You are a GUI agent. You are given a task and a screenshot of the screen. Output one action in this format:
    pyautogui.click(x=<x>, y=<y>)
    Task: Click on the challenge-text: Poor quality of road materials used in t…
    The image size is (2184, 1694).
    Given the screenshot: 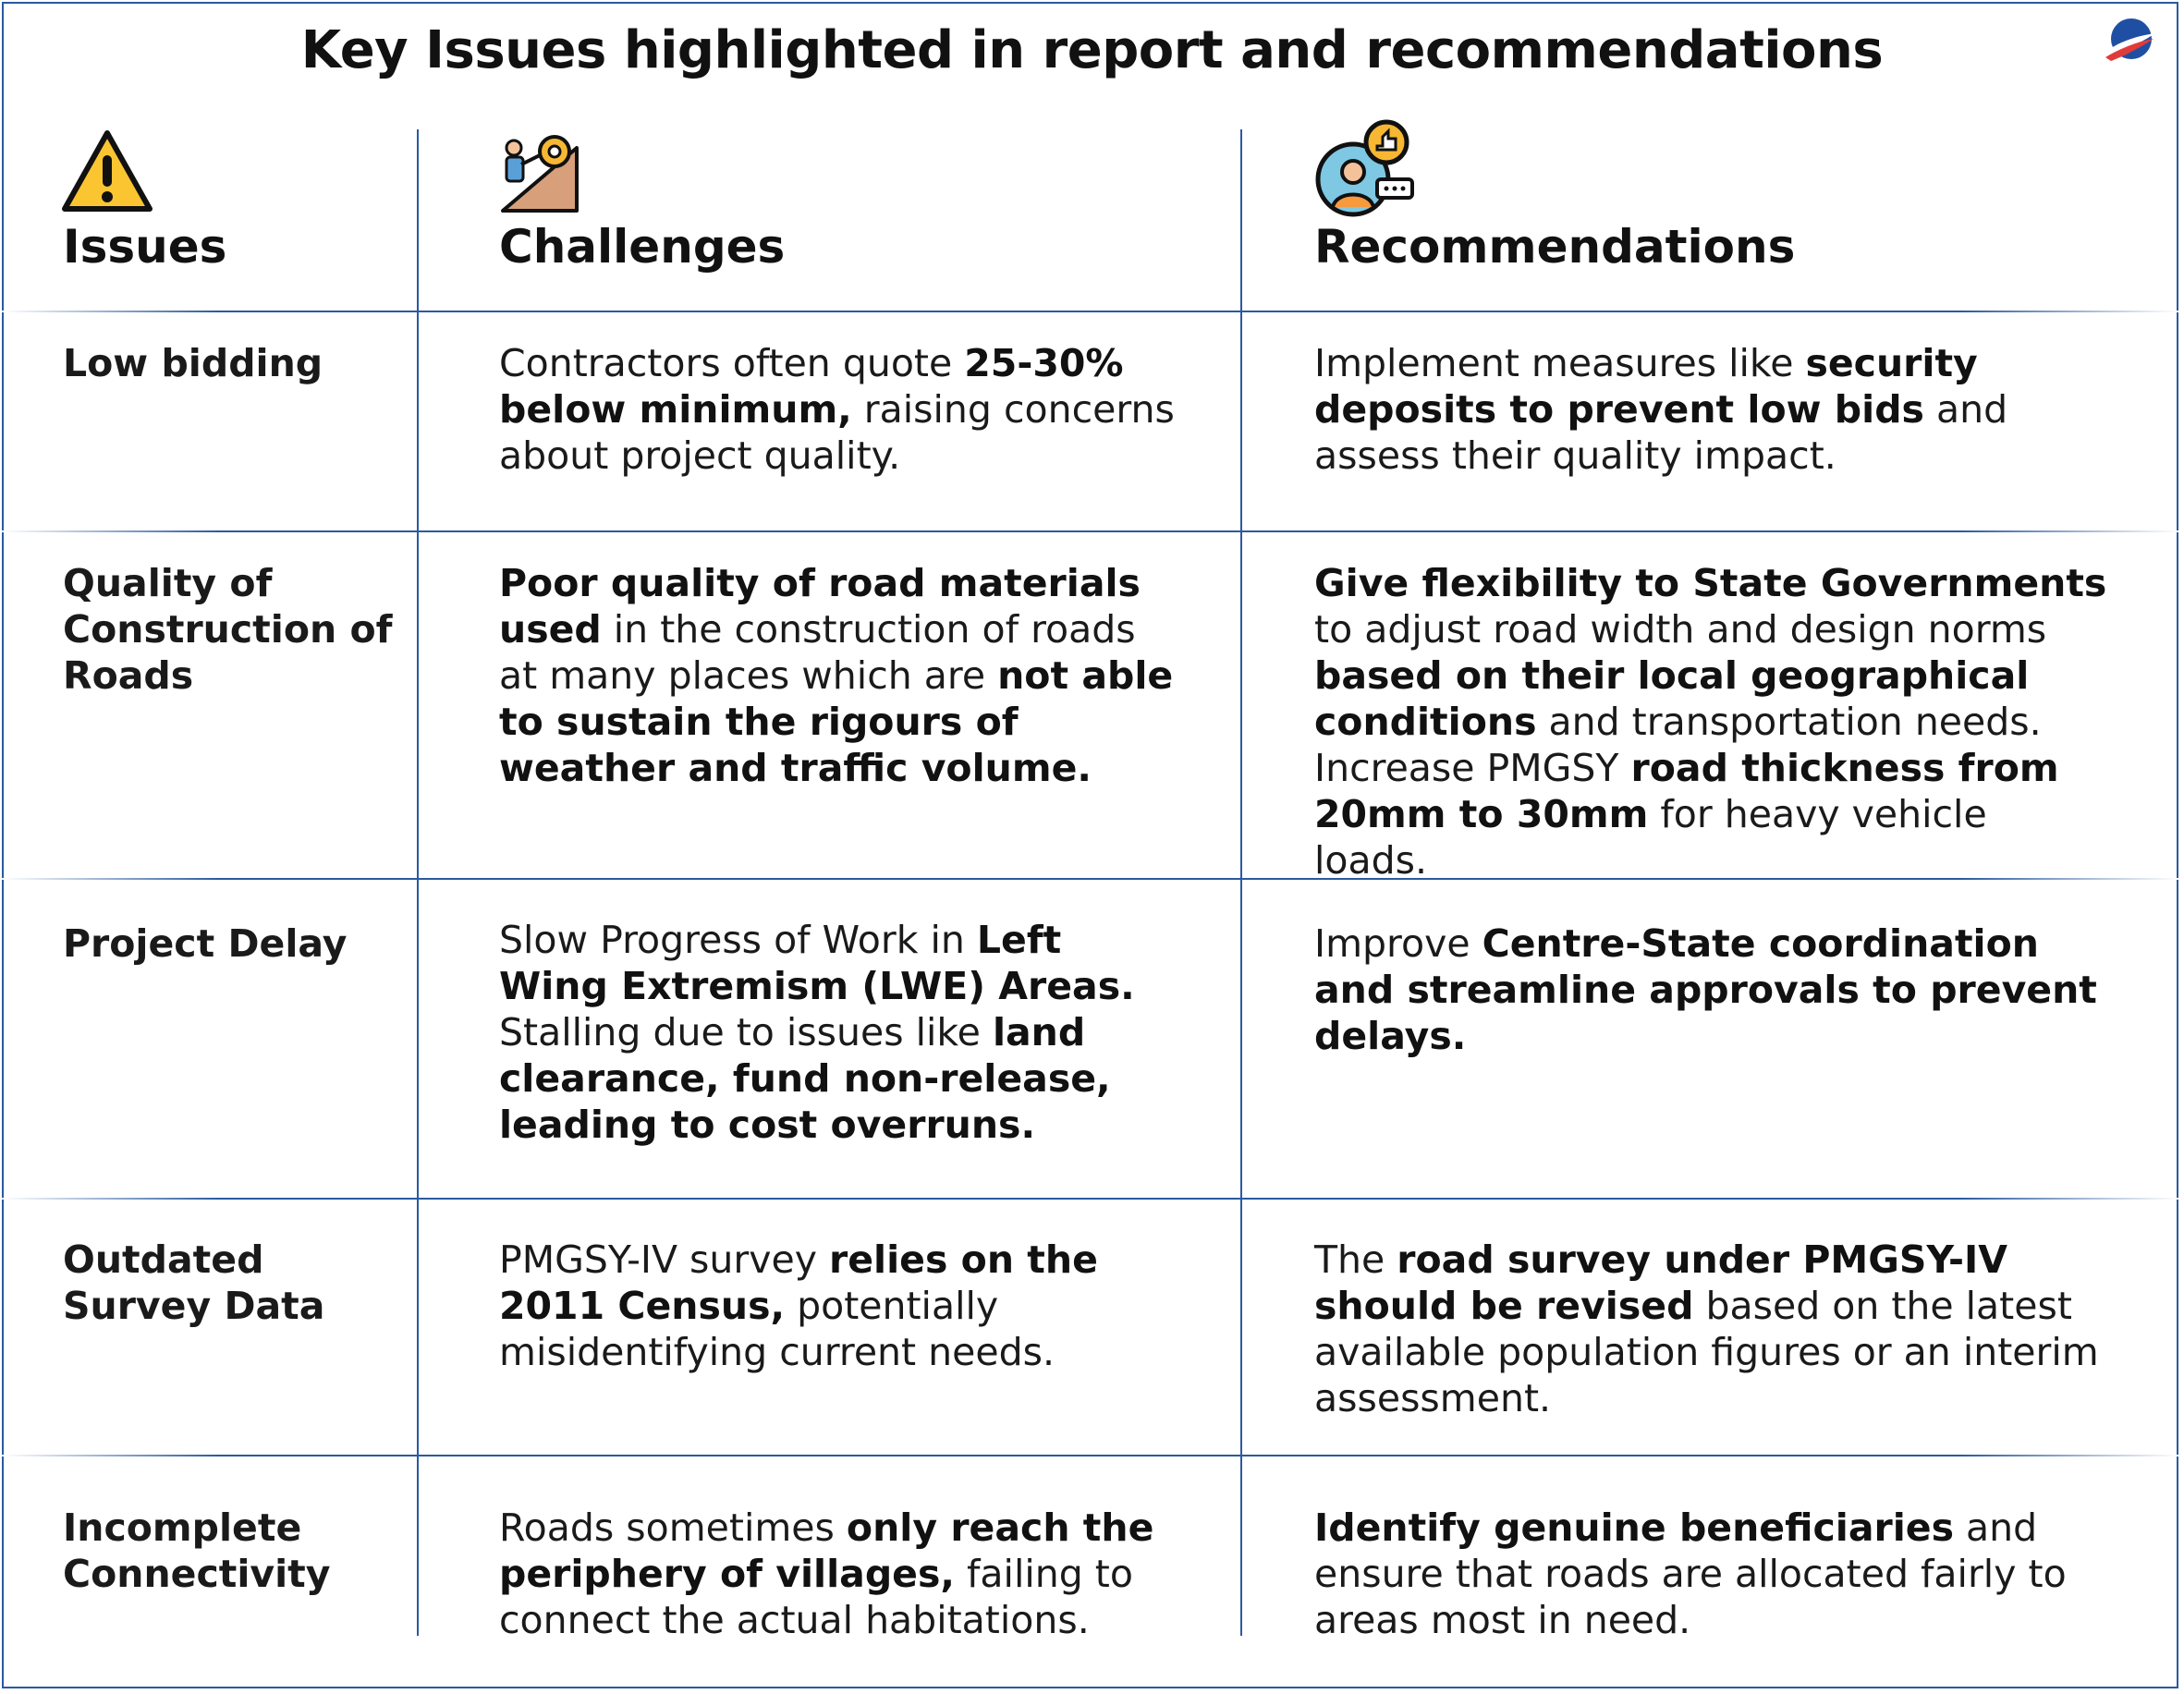 What is the action you would take?
    pyautogui.click(x=841, y=675)
    